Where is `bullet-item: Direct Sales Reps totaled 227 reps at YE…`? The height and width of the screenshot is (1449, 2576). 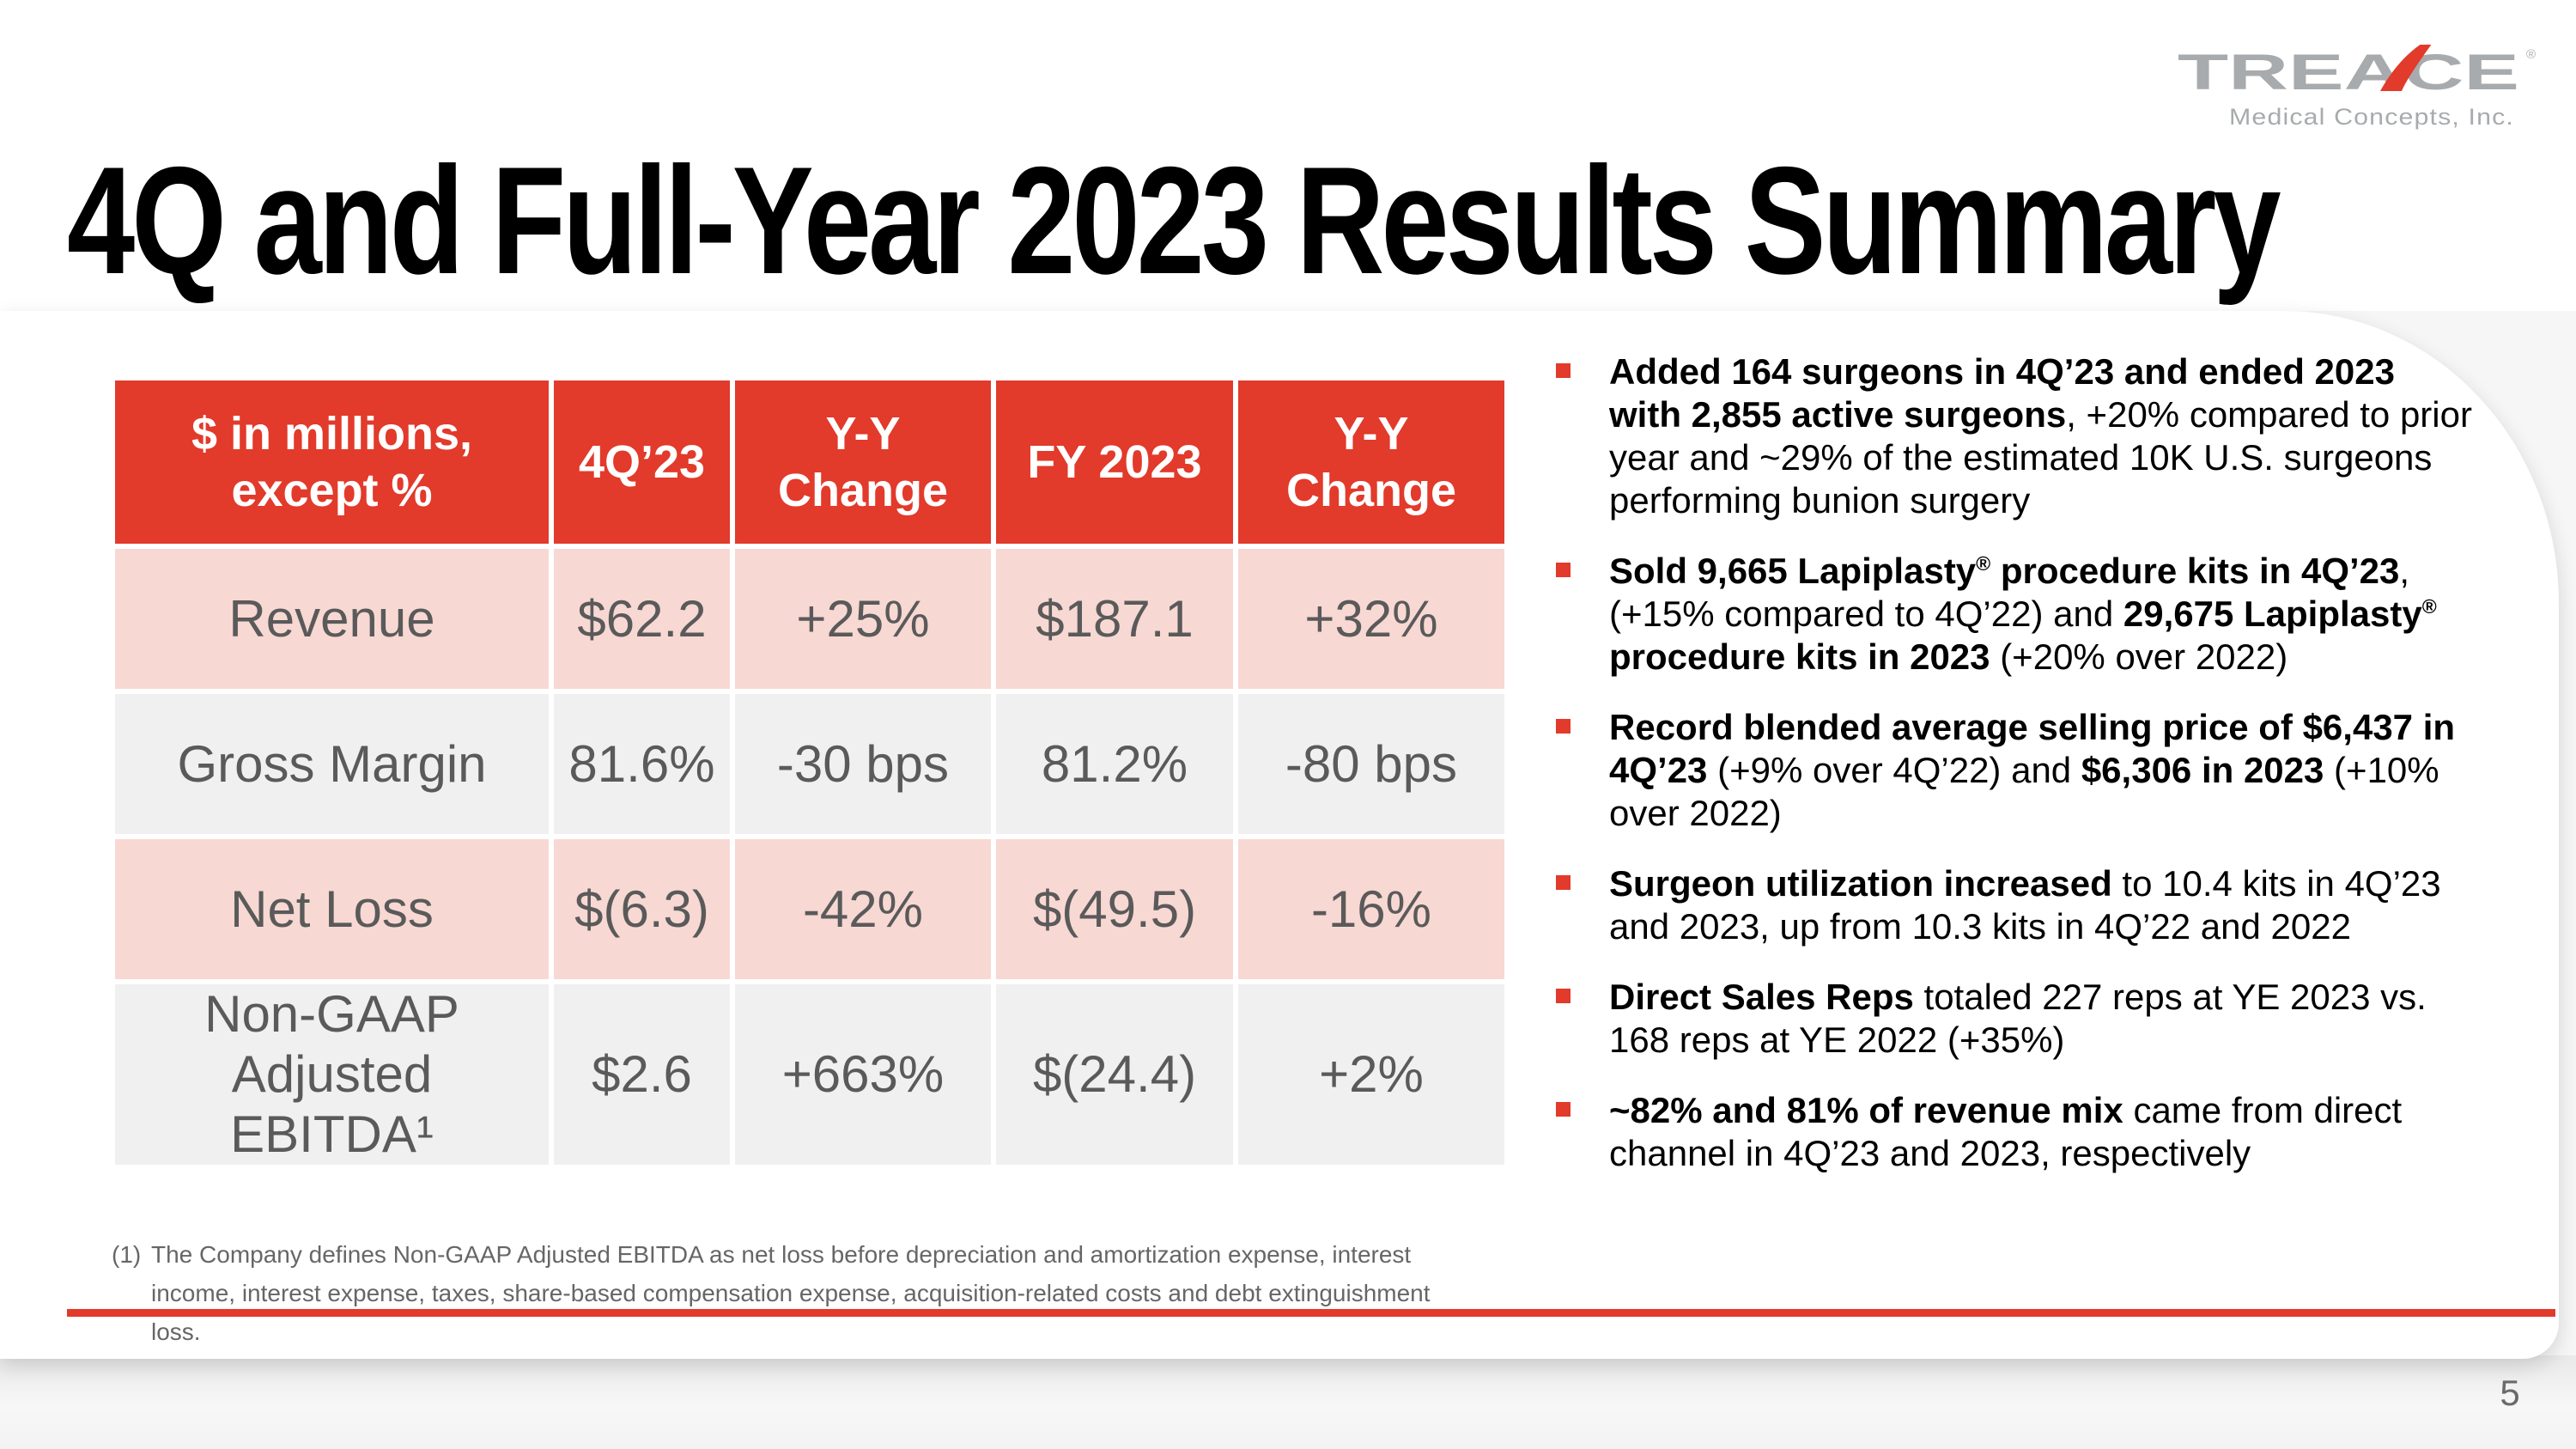 bullet-item: Direct Sales Reps totaled 227 reps at YE… is located at coordinates (2018, 1019).